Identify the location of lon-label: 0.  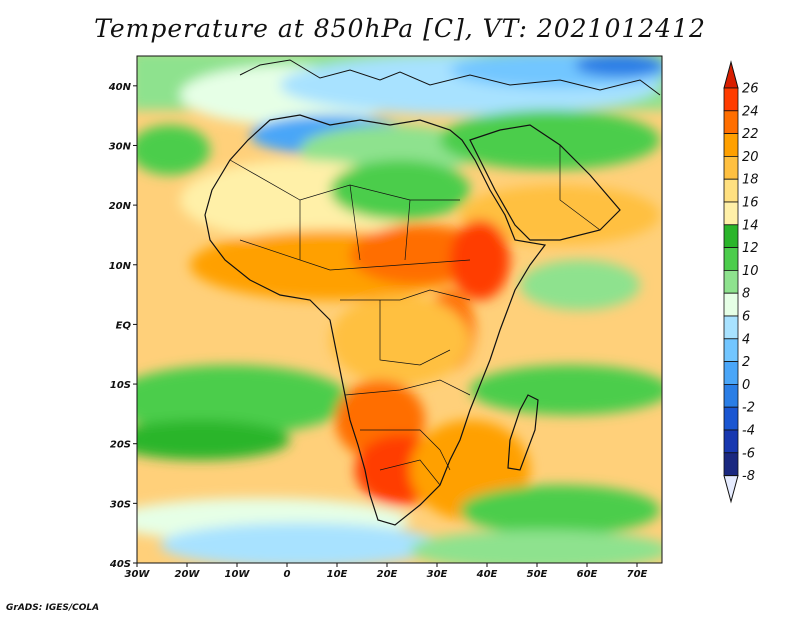
(287, 574).